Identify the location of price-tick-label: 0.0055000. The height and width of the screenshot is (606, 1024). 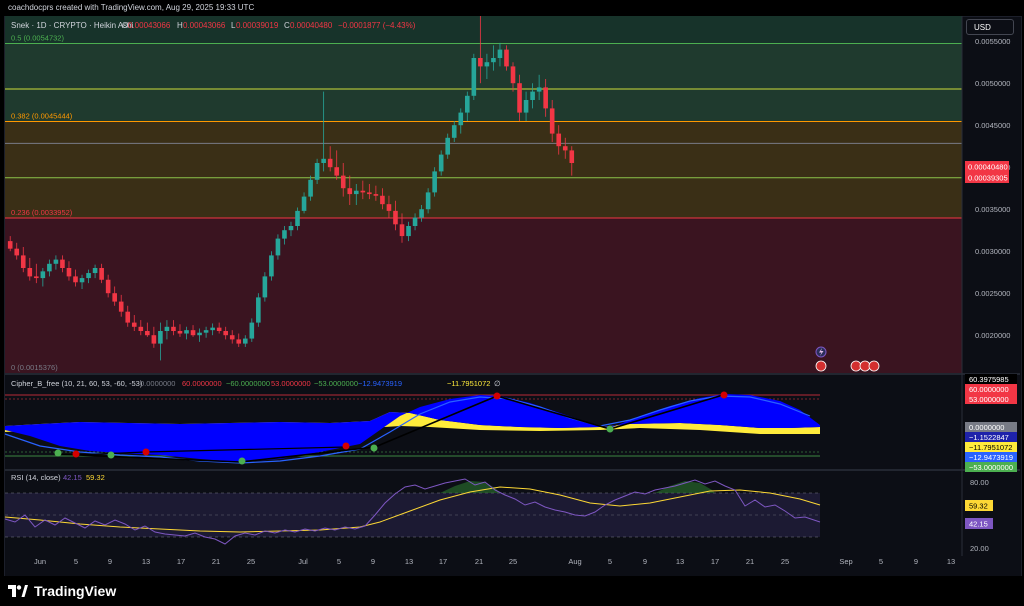
(992, 41).